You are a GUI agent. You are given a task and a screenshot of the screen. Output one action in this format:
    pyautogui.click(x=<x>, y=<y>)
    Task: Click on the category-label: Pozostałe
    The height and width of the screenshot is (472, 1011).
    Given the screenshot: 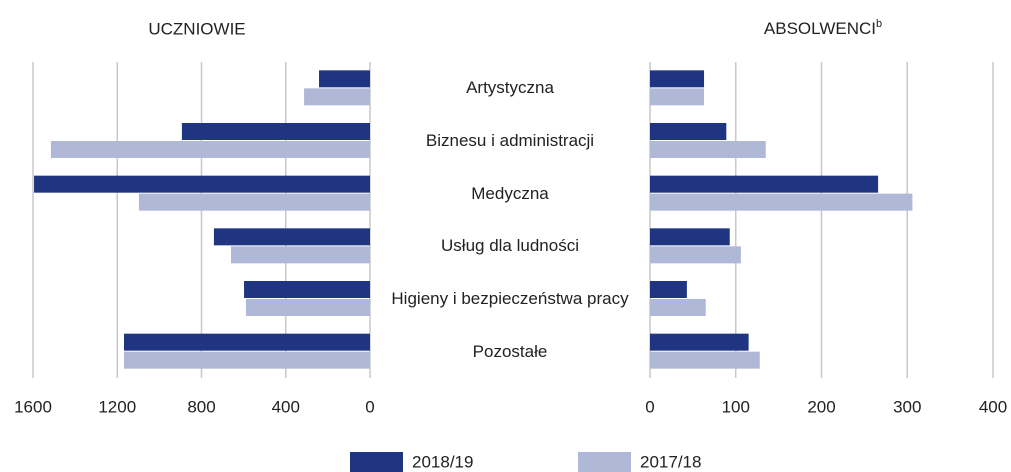 What is the action you would take?
    pyautogui.click(x=510, y=351)
    